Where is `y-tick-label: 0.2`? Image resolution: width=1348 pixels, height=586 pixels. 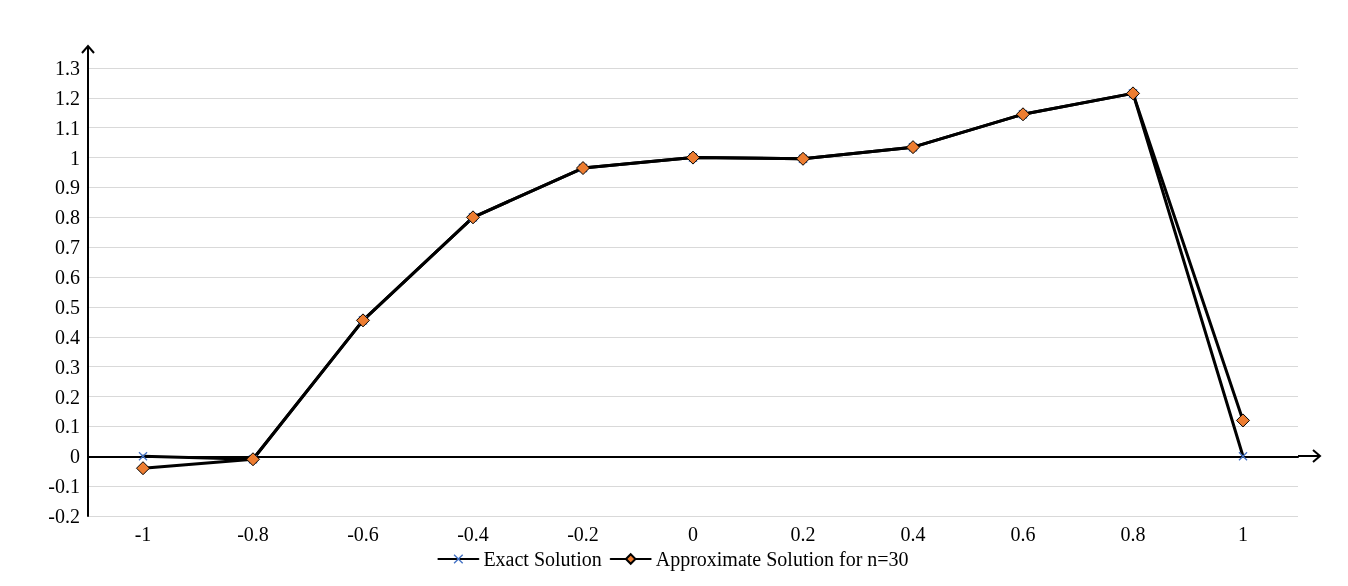
y-tick-label: 0.2 is located at coordinates (67, 396).